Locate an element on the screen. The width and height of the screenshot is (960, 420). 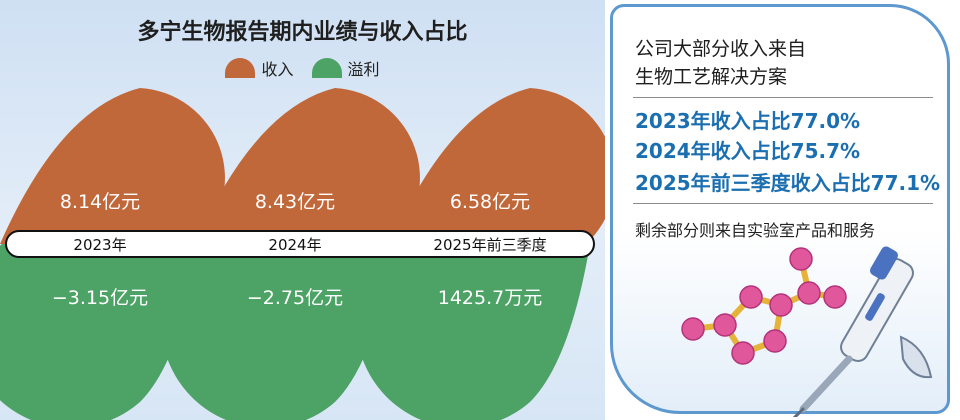
revenue-label-2: 6.58亿元 is located at coordinates (490, 202).